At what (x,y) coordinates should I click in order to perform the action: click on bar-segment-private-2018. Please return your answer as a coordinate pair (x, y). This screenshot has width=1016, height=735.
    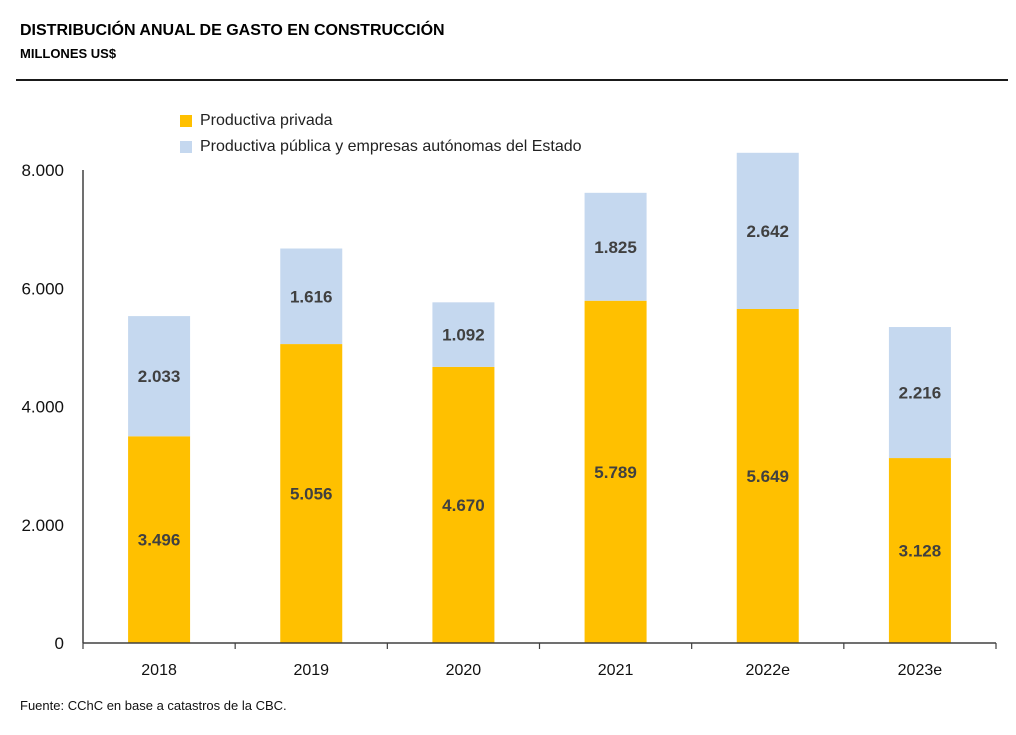
    Looking at the image, I should click on (159, 539).